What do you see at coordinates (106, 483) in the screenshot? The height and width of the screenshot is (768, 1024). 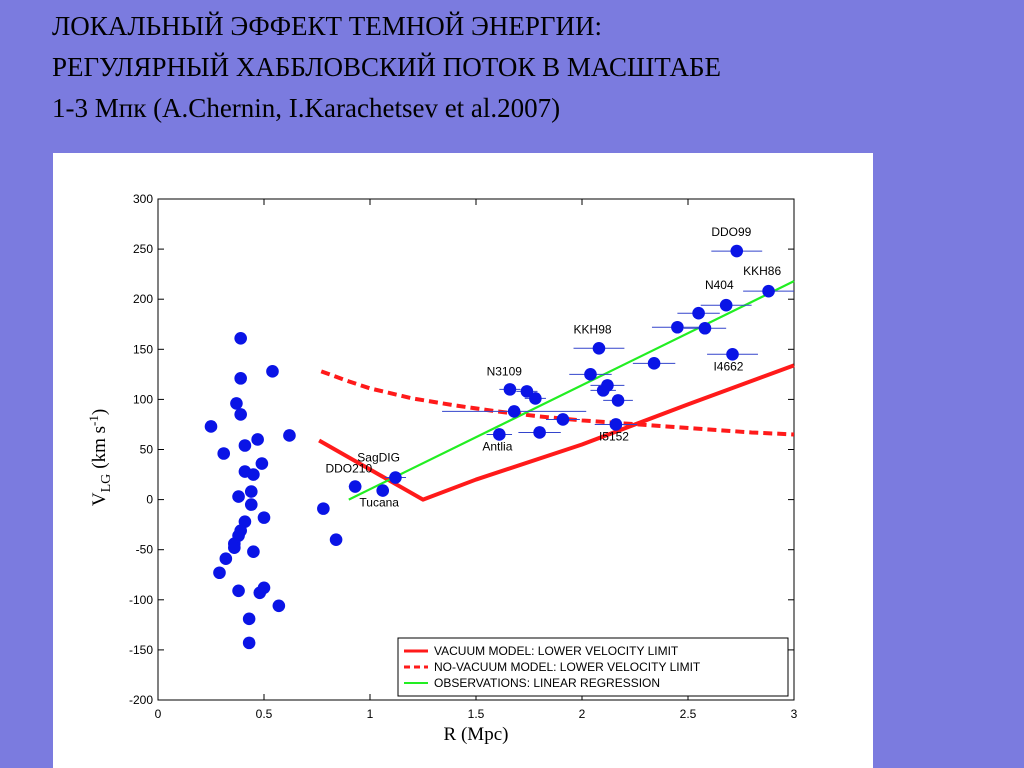 I see `y-axis-label-sub: LG` at bounding box center [106, 483].